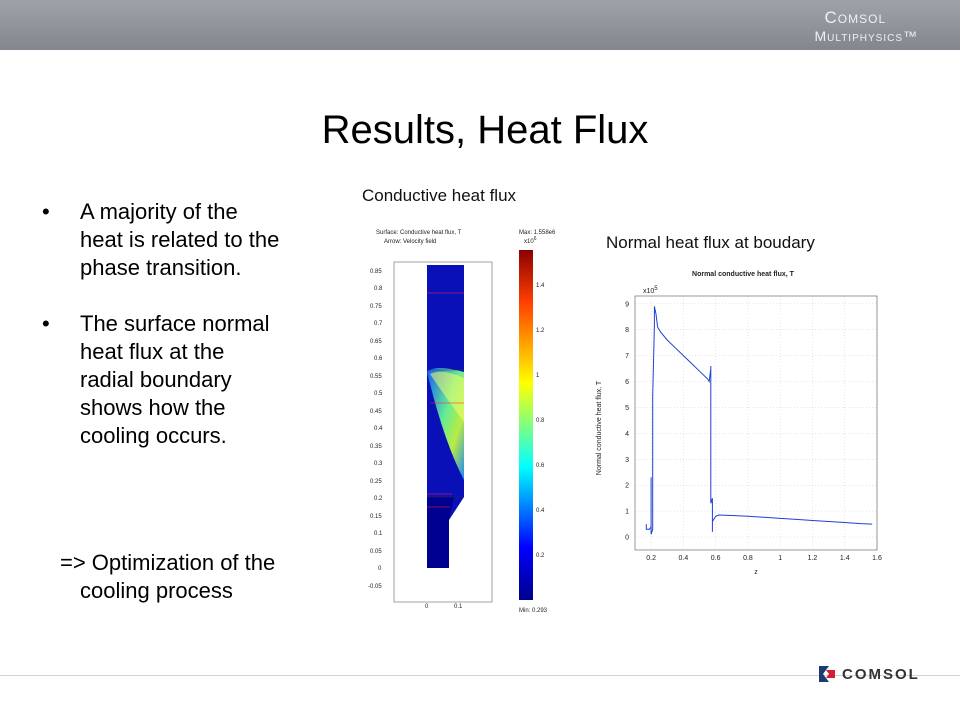 Image resolution: width=960 pixels, height=720 pixels. I want to click on figure2-caption: Normal heat flux at boudary, so click(710, 242).